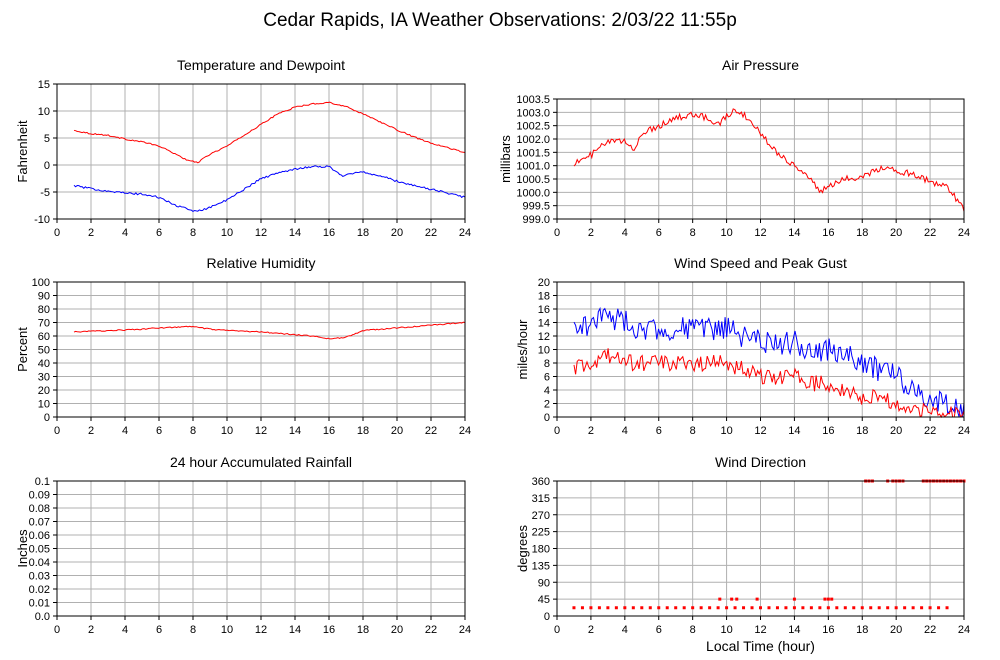 The width and height of the screenshot is (1000, 660). What do you see at coordinates (39, 550) in the screenshot?
I see `y-tick-label: 0.05` at bounding box center [39, 550].